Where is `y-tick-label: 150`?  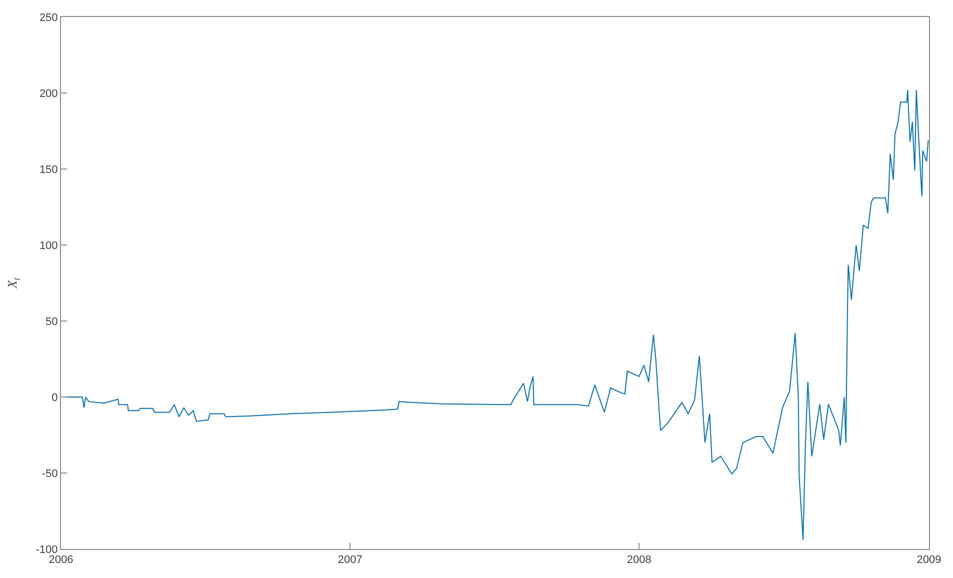 y-tick-label: 150 is located at coordinates (48, 170).